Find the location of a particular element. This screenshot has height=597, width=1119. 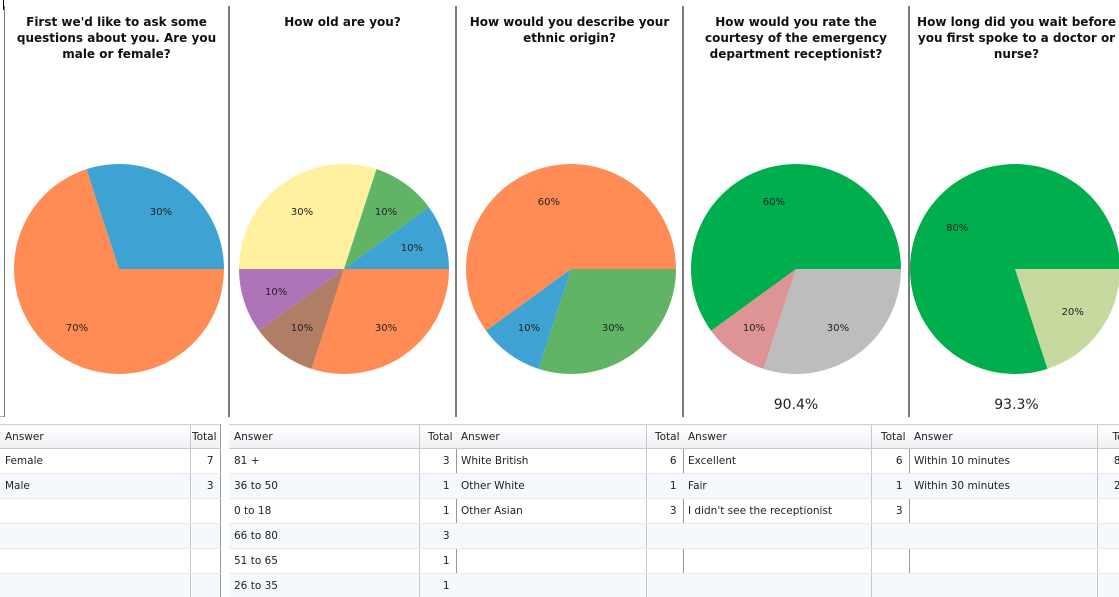

table-row: Other Asian 3 is located at coordinates (570, 511).